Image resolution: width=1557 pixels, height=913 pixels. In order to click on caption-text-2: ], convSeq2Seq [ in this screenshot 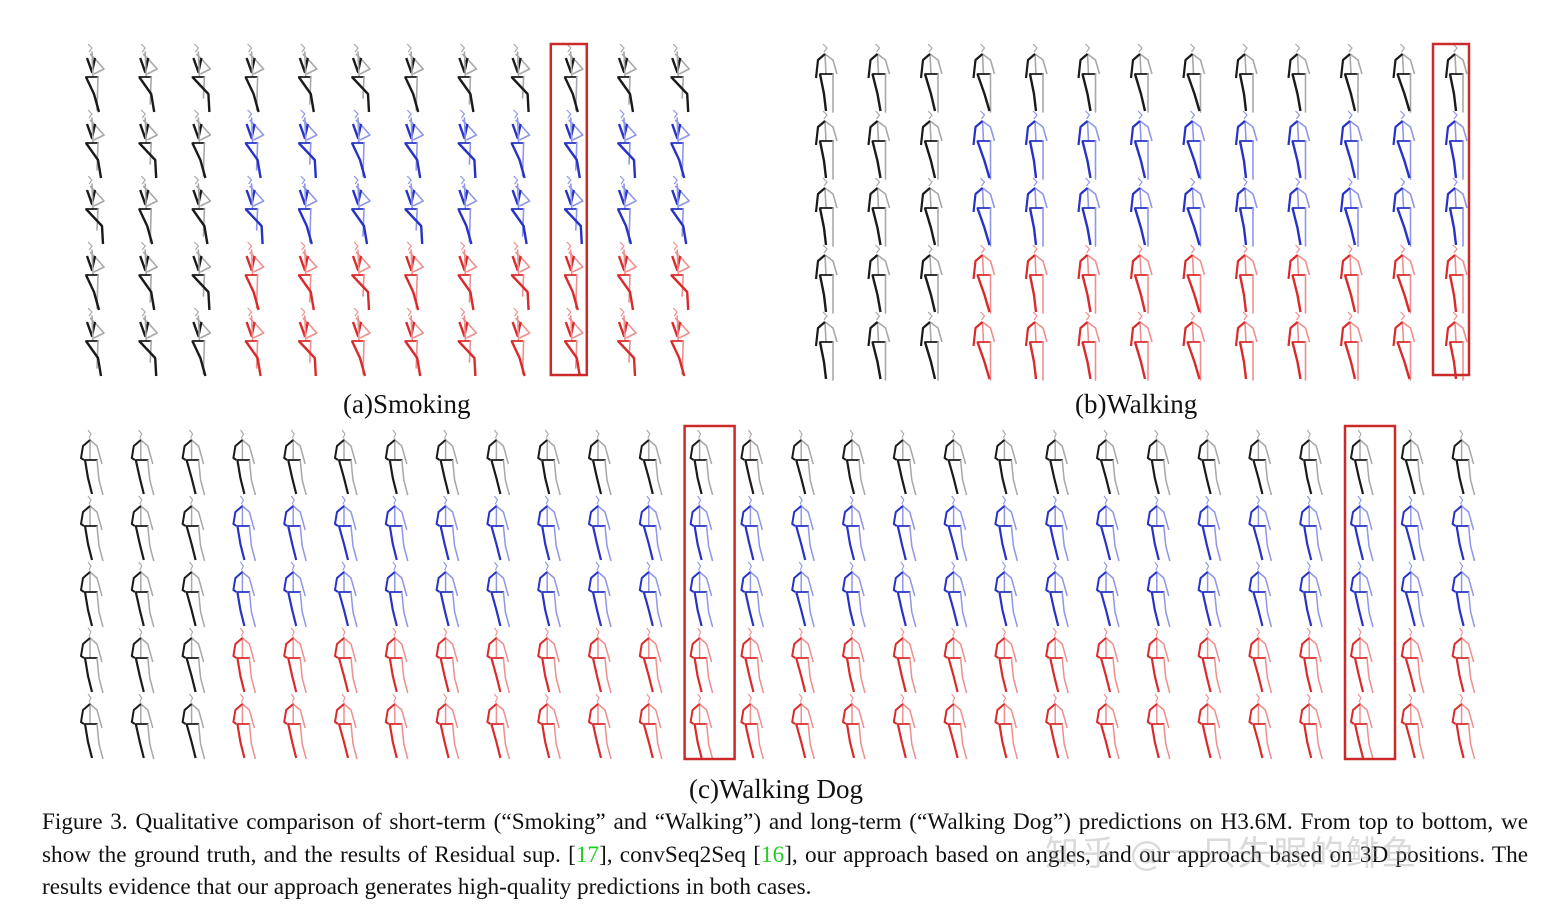, I will do `click(680, 854)`.